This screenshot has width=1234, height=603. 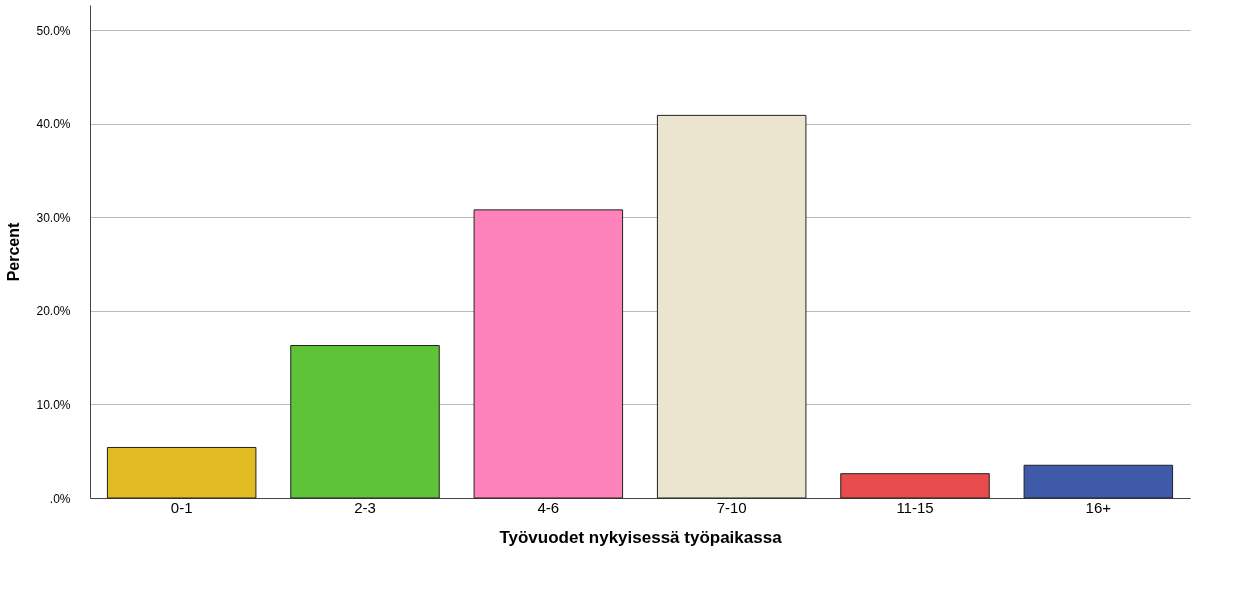 I want to click on x-tick-label: 11-15, so click(x=915, y=507).